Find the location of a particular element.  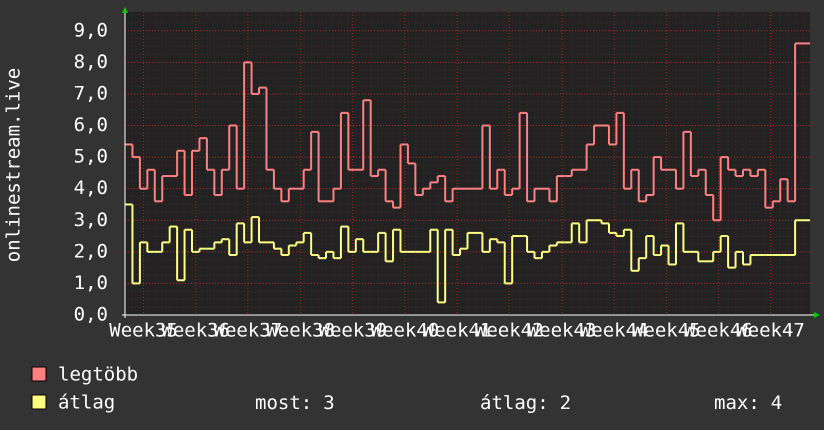

x-tick-label: Week45 is located at coordinates (666, 331).